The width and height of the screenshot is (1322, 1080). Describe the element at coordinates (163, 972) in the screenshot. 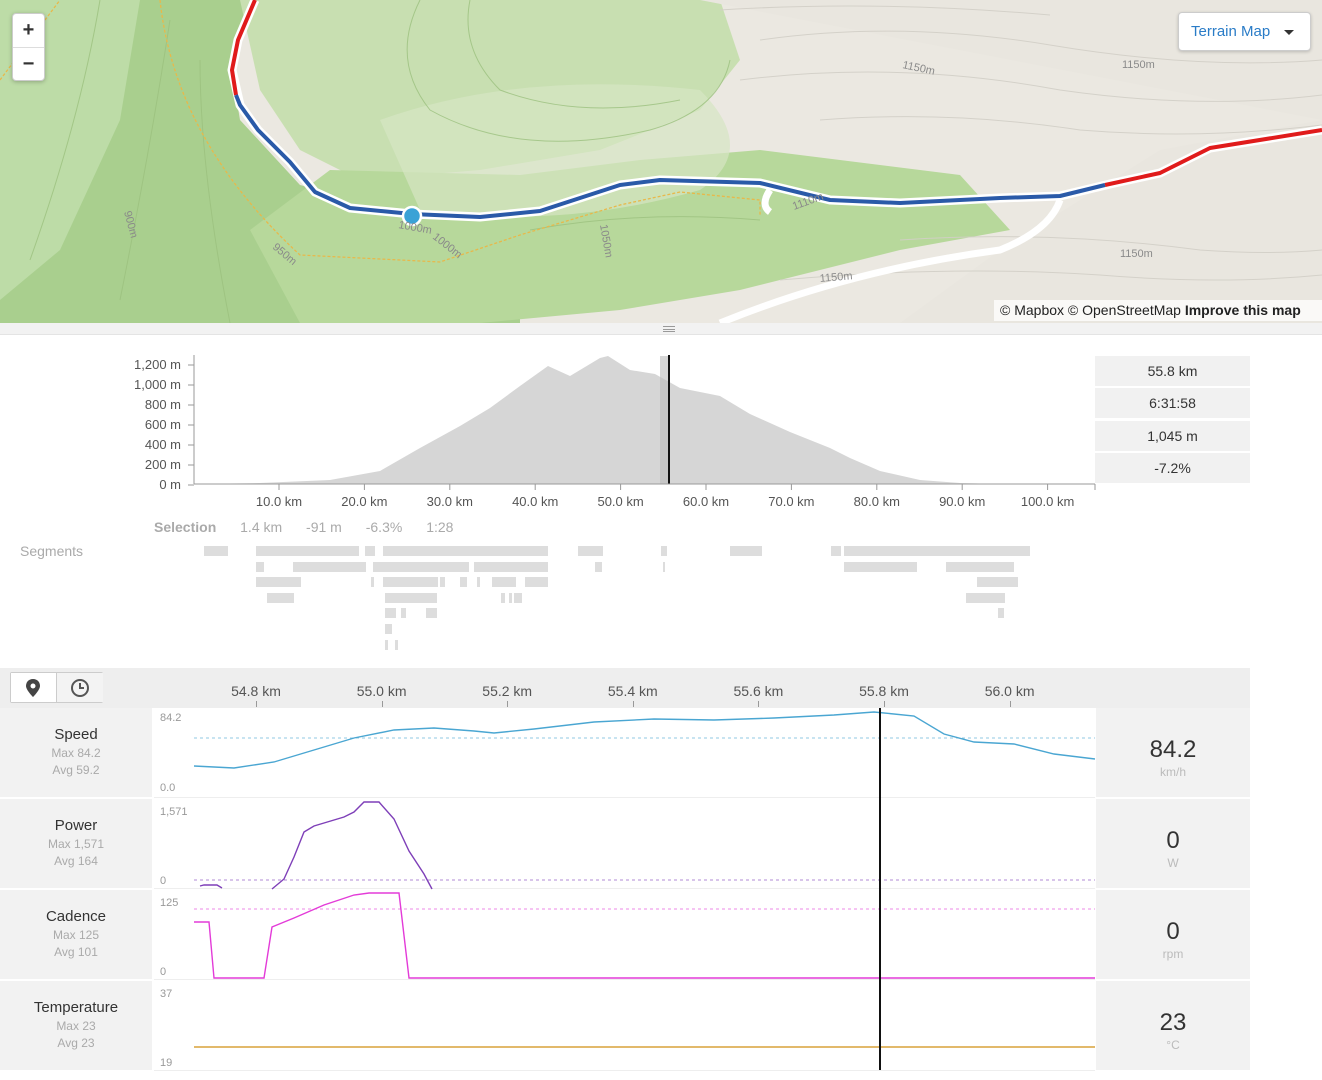

I see `track-axis-min: 0` at that location.